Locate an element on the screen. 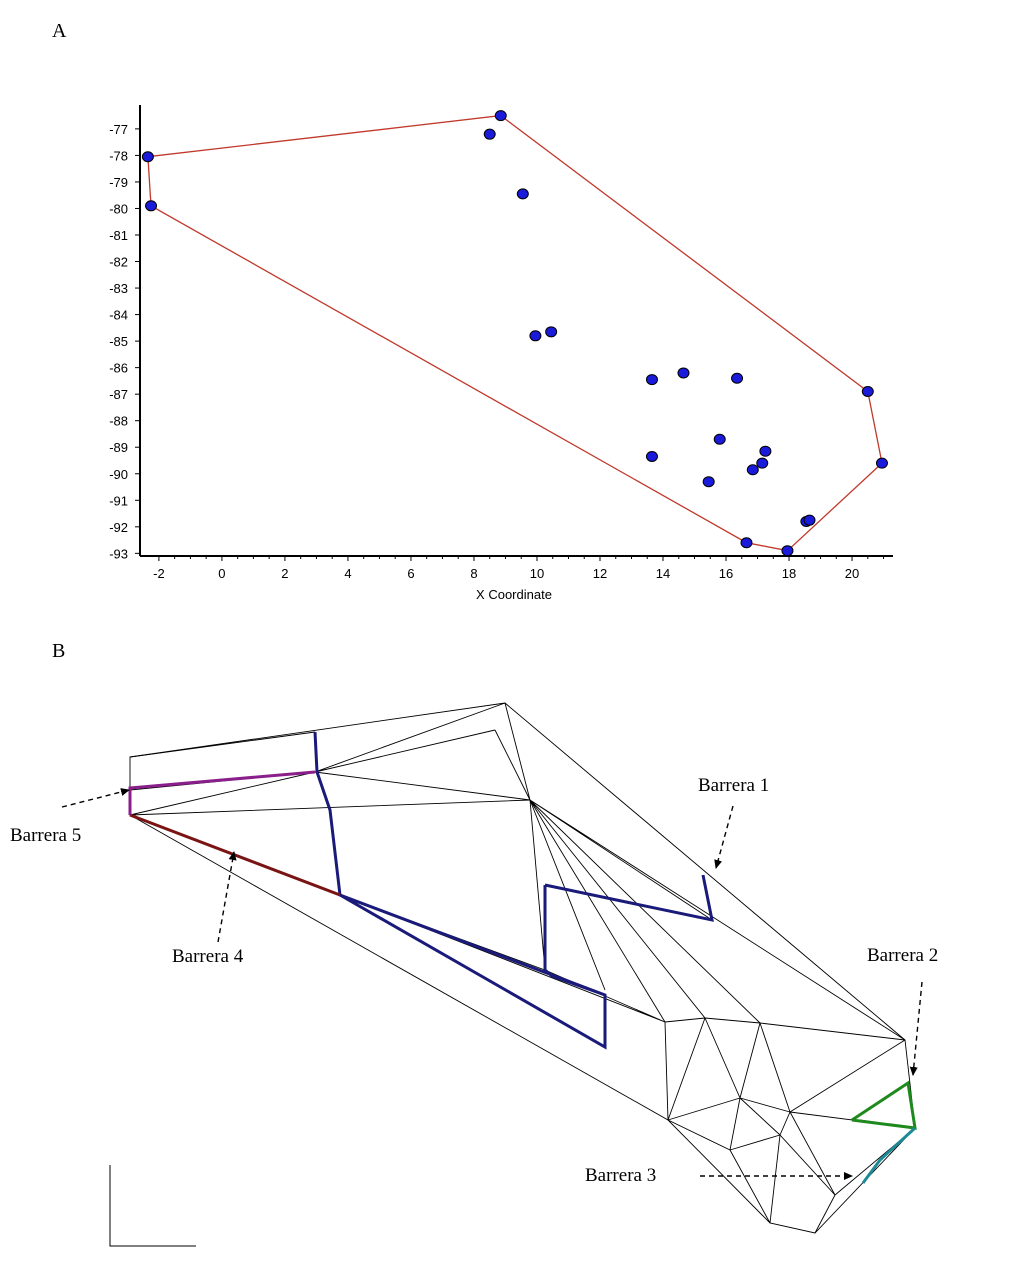 The width and height of the screenshot is (1015, 1269). x-tick-label: 10 is located at coordinates (537, 573).